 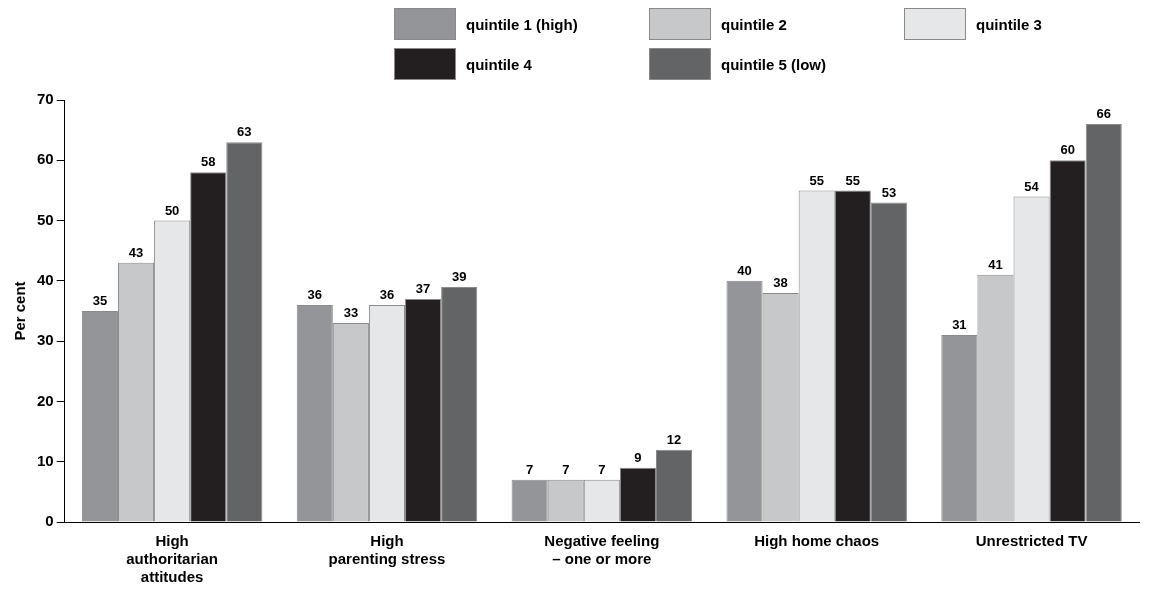 What do you see at coordinates (744, 270) in the screenshot?
I see `data-label: 40` at bounding box center [744, 270].